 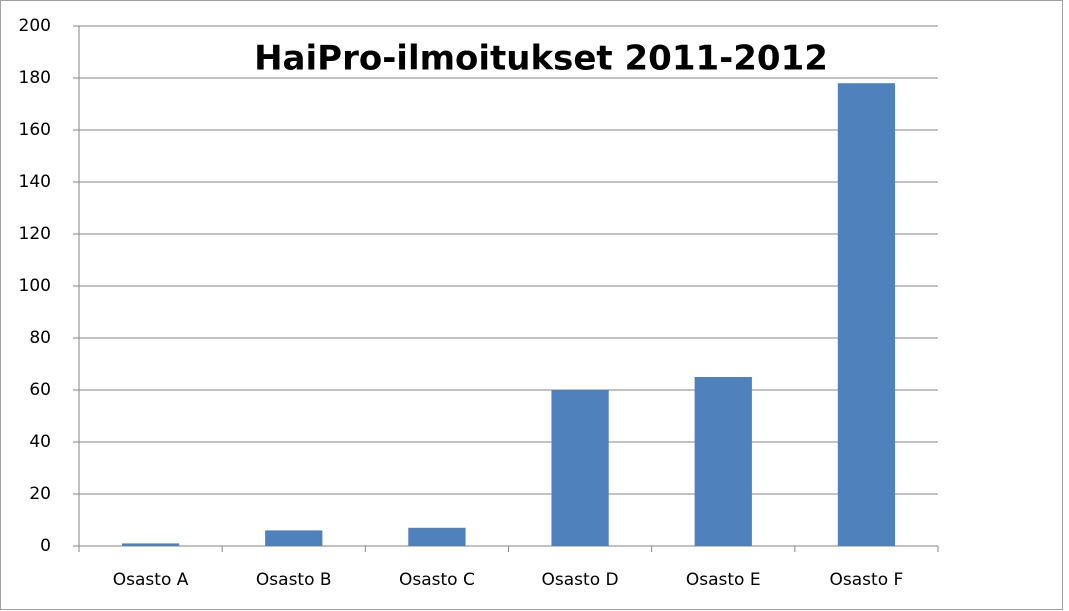 What do you see at coordinates (35, 234) in the screenshot?
I see `y-tick-label: 120` at bounding box center [35, 234].